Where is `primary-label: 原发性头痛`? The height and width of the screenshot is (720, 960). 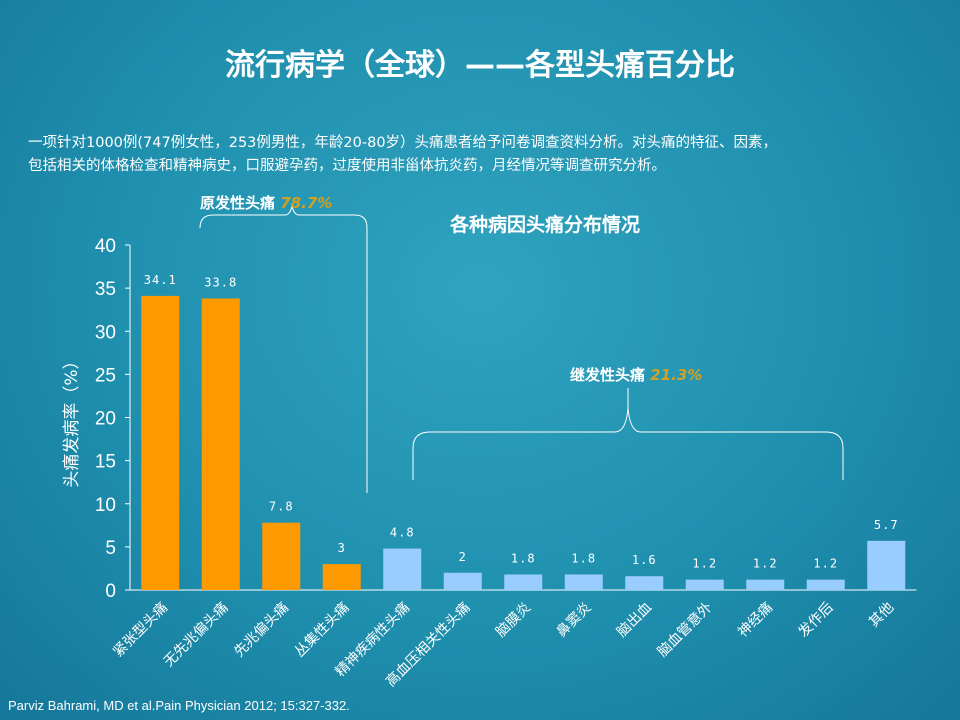
primary-label: 原发性头痛 is located at coordinates (237, 203).